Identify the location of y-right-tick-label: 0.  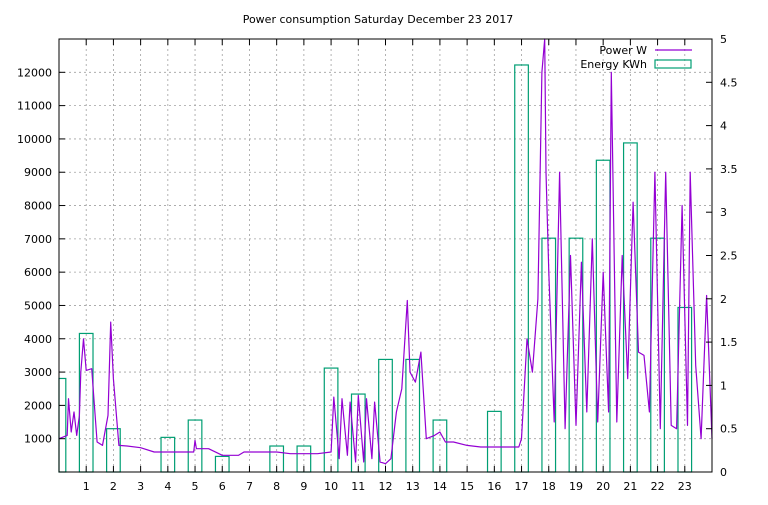
(723, 472).